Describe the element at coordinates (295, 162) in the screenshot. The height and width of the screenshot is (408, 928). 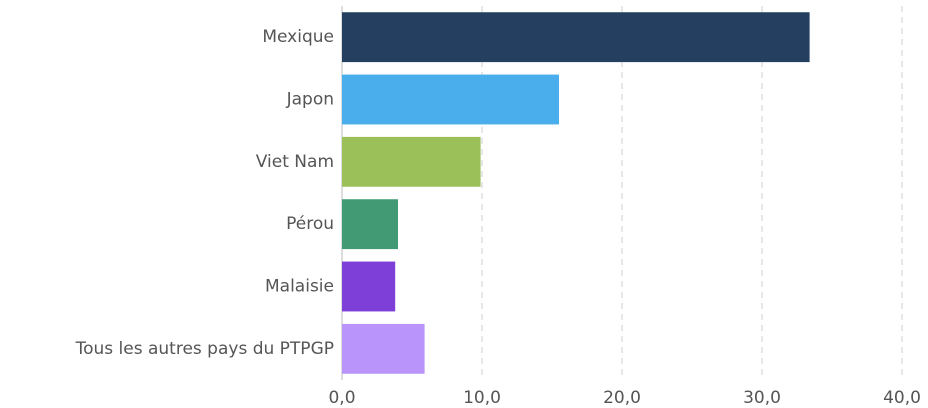
I see `y-tick-label: Viet Nam` at that location.